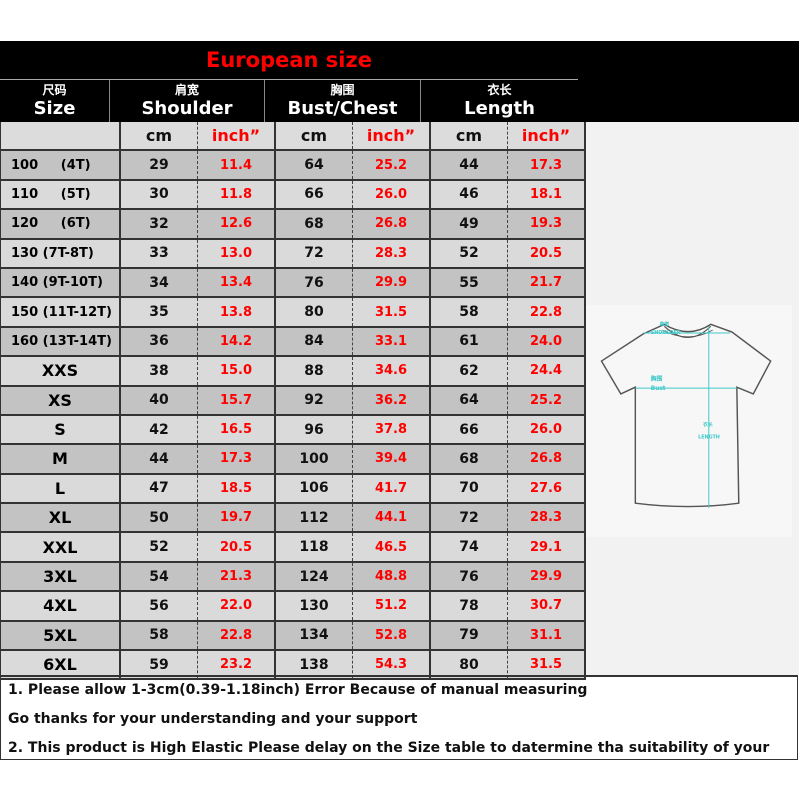 The width and height of the screenshot is (800, 800). Describe the element at coordinates (293, 342) in the screenshot. I see `table-row: 160 (13T-14T) 36 14.2 84 33.1 61 24.0` at that location.